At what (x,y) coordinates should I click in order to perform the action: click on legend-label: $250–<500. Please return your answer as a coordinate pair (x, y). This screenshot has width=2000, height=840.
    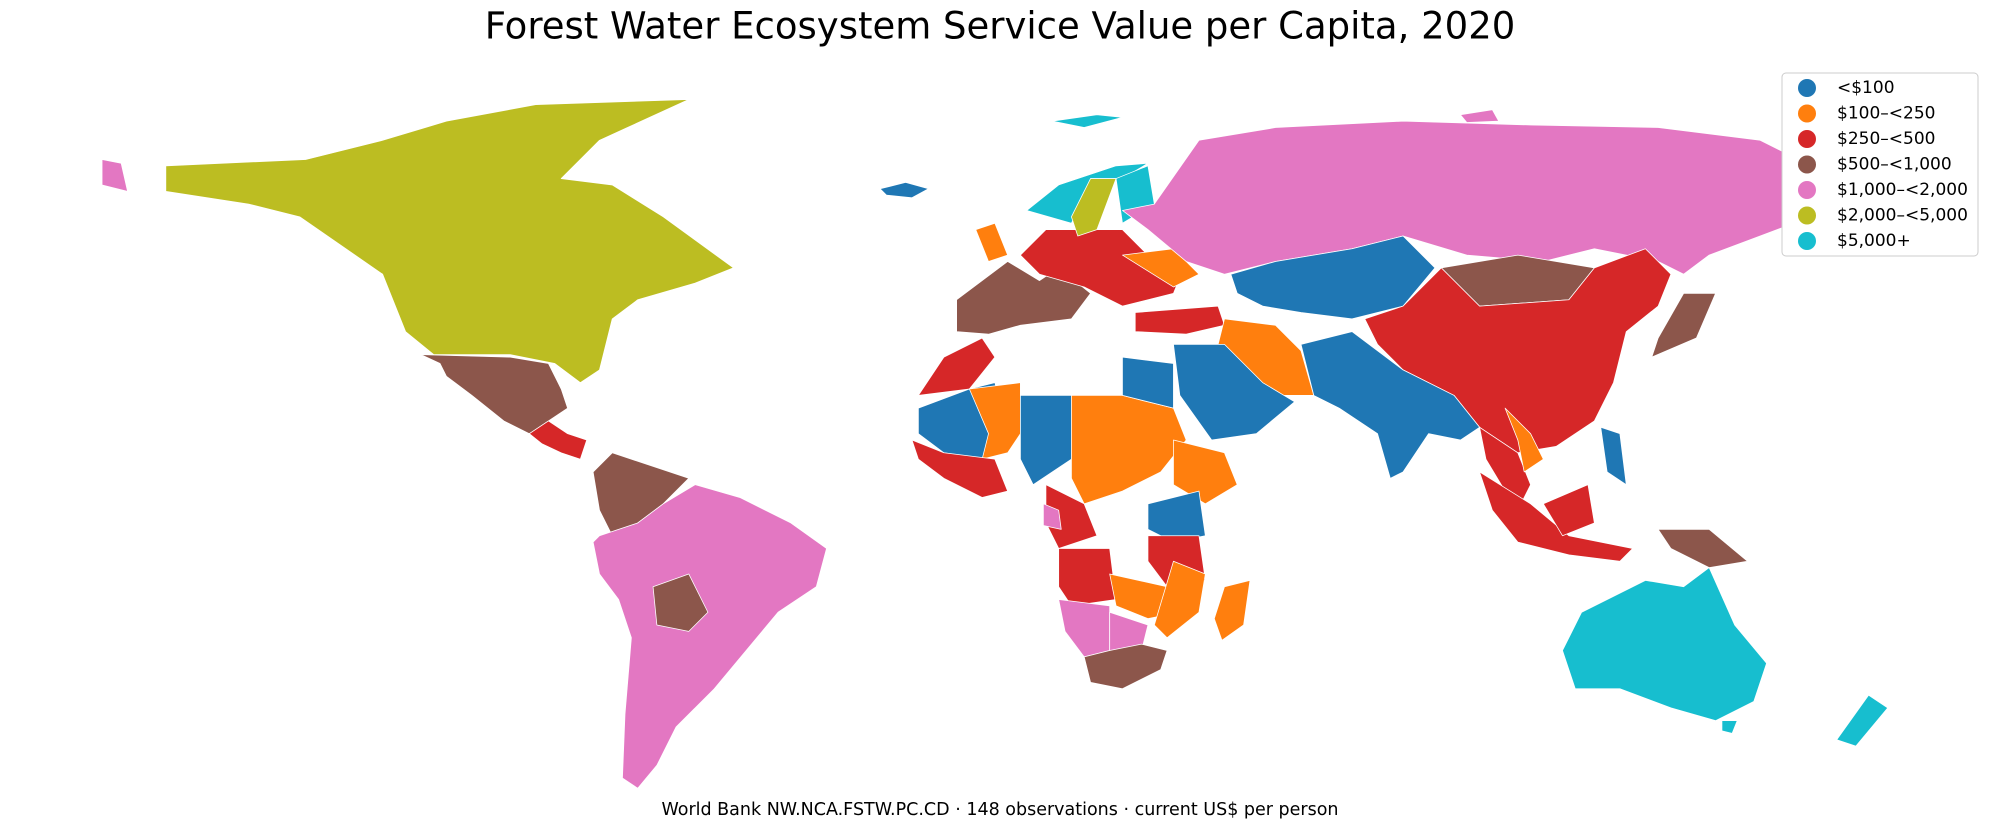
    Looking at the image, I should click on (1886, 139).